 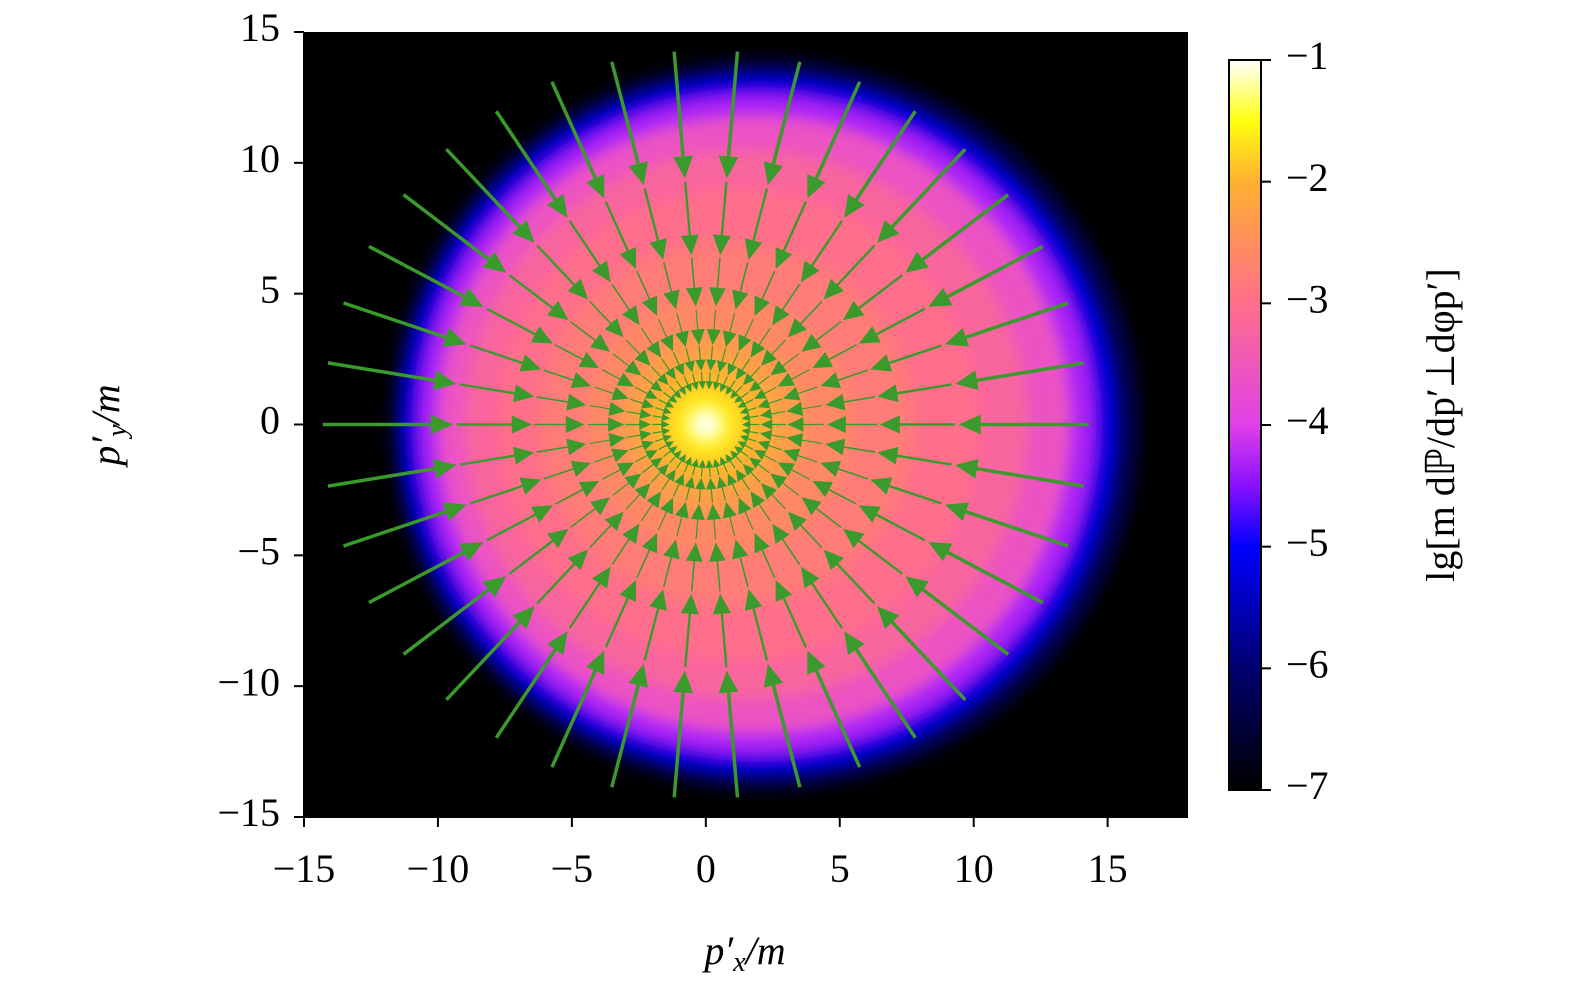 I want to click on colorbar-tick-label: −1, so click(x=1307, y=55).